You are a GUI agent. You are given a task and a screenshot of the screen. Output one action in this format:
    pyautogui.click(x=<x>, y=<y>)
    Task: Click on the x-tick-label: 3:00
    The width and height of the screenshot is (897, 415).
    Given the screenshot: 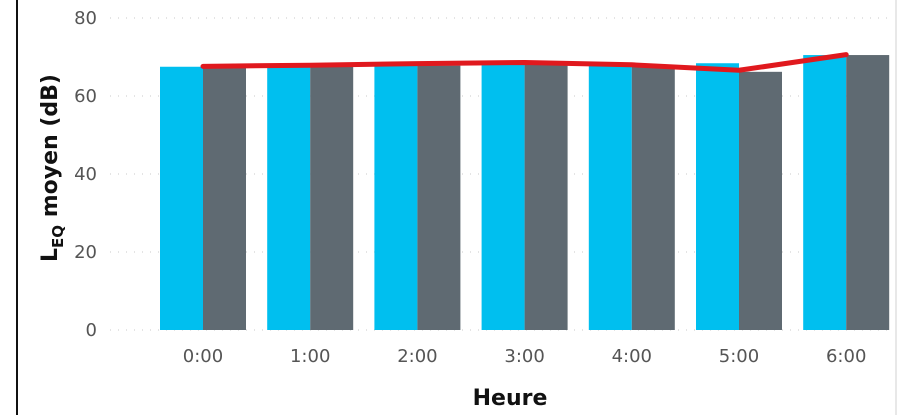 What is the action you would take?
    pyautogui.click(x=524, y=356)
    